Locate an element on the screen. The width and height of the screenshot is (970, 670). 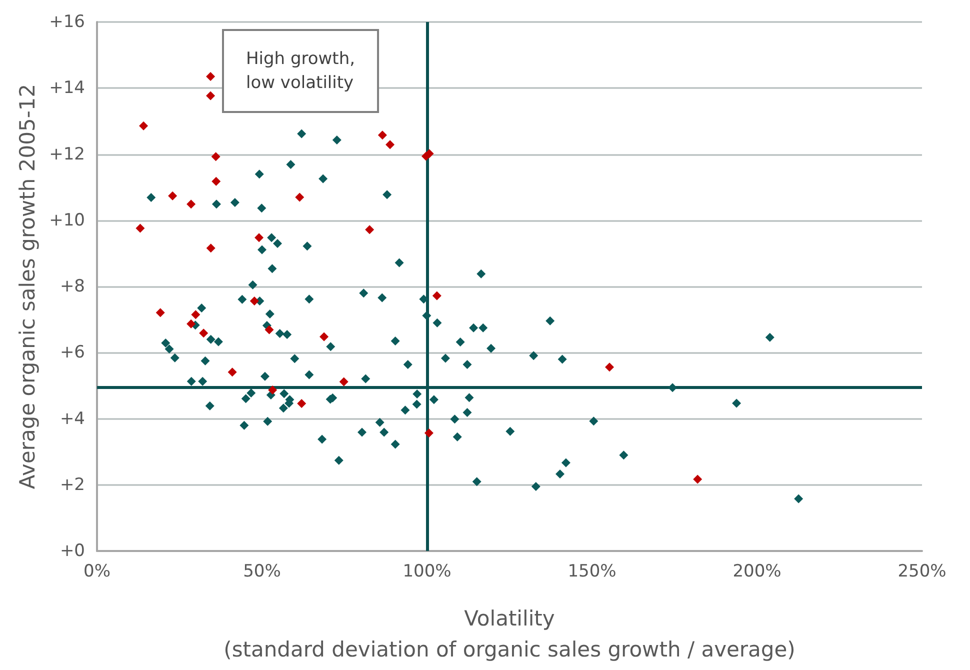
x-tick-label: 200% is located at coordinates (757, 572).